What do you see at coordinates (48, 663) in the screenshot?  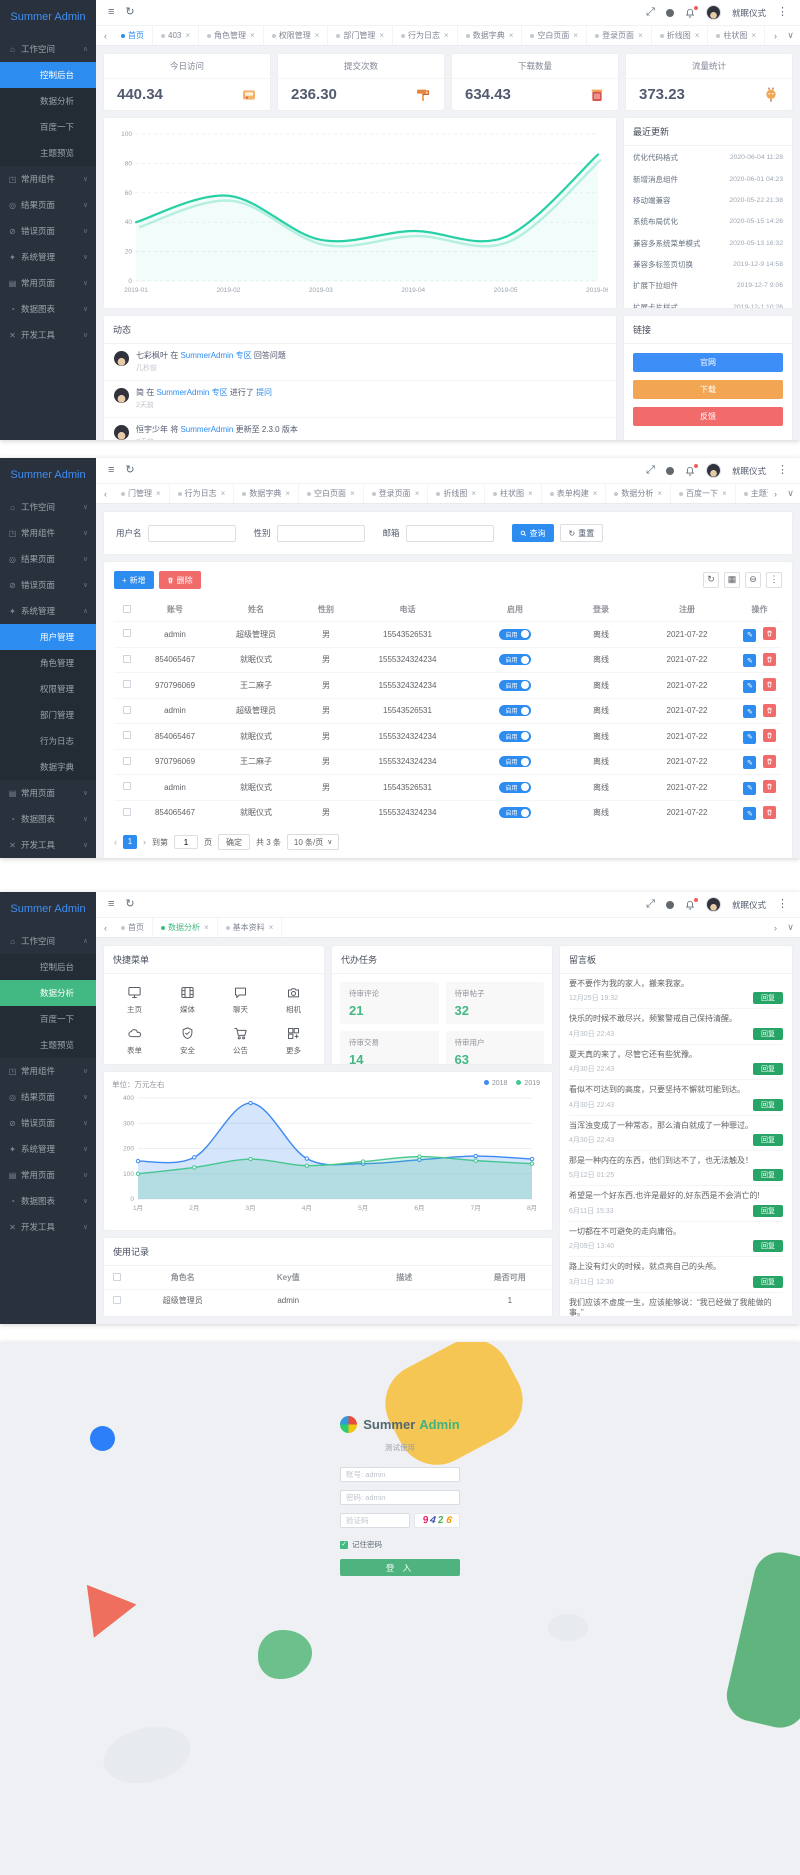 I see `sidebar-item: 角色管理` at bounding box center [48, 663].